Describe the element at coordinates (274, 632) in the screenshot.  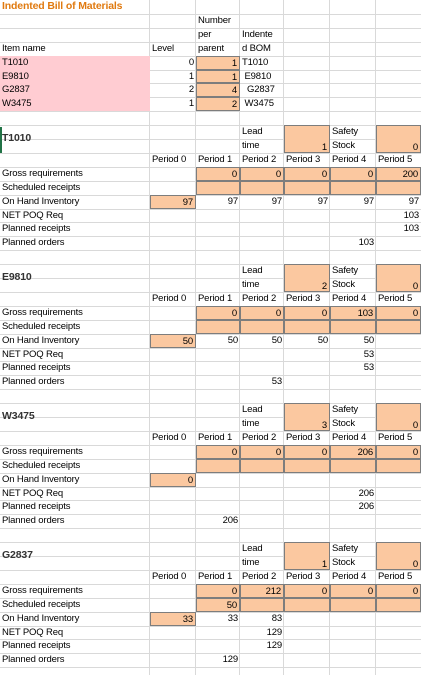
I see `net-cell: 129` at that location.